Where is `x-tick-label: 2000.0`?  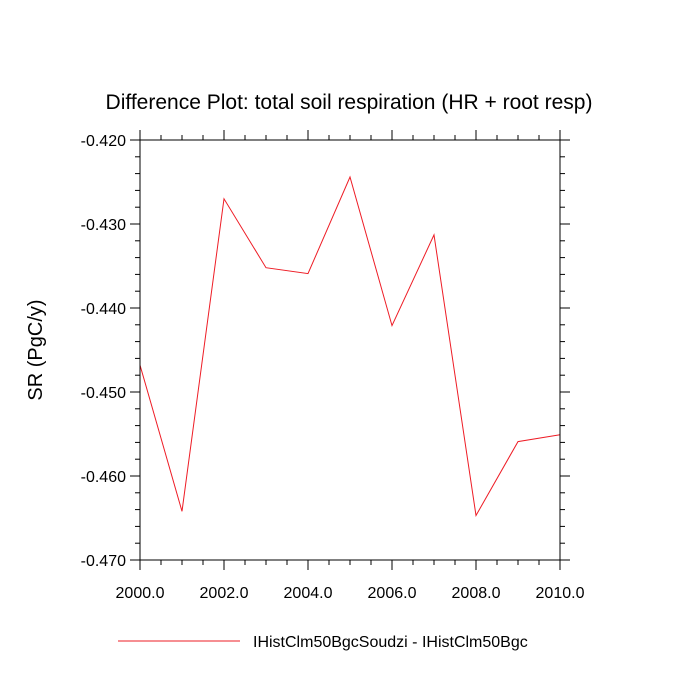
x-tick-label: 2000.0 is located at coordinates (140, 593).